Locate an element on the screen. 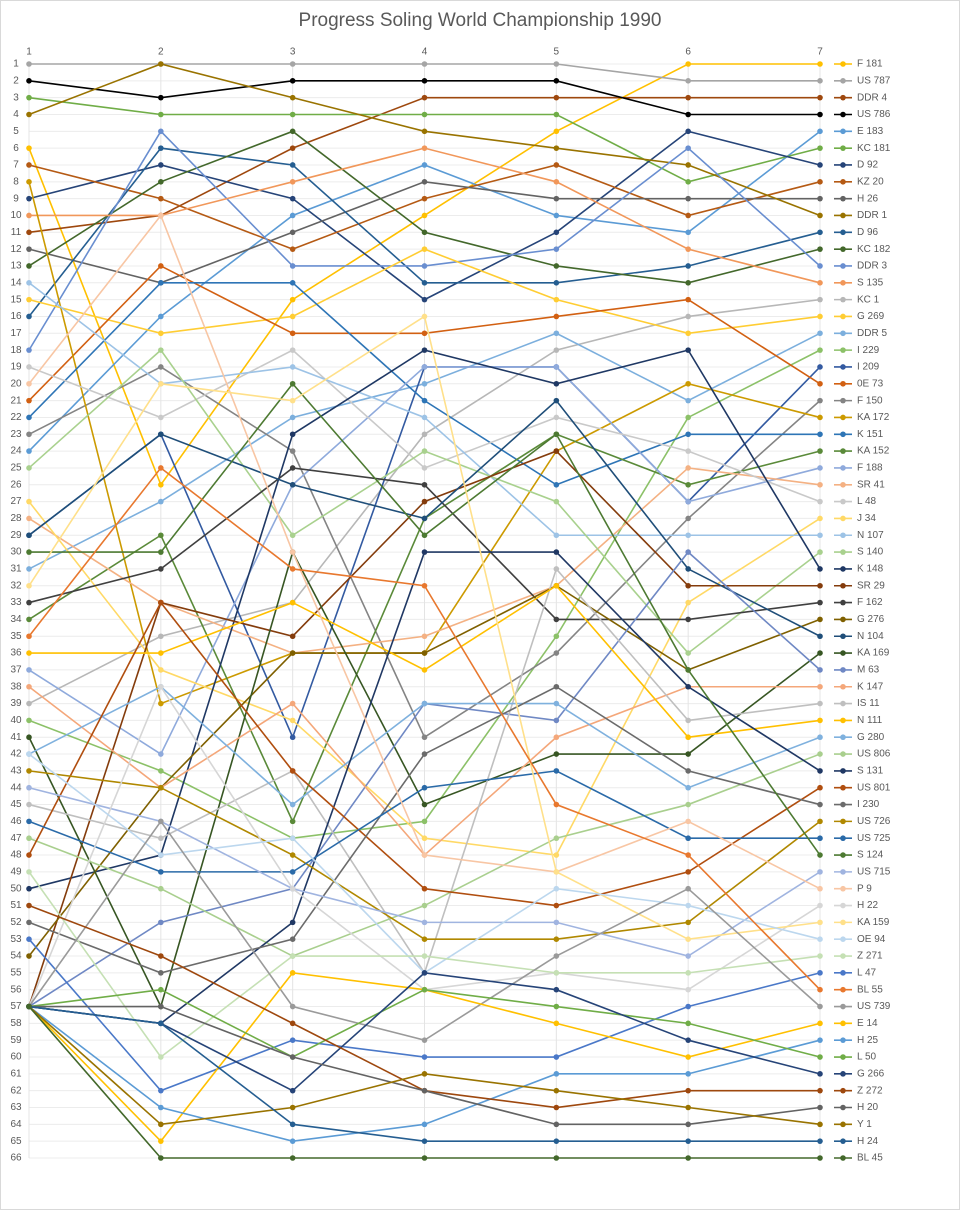 This screenshot has height=1210, width=960. y-tick-label: 45 is located at coordinates (16, 804).